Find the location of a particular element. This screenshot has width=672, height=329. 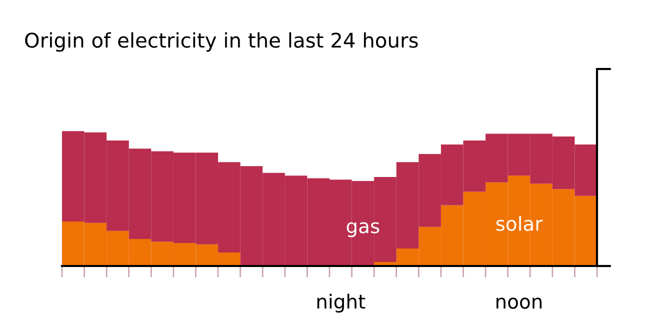

series-label: gas is located at coordinates (363, 230).